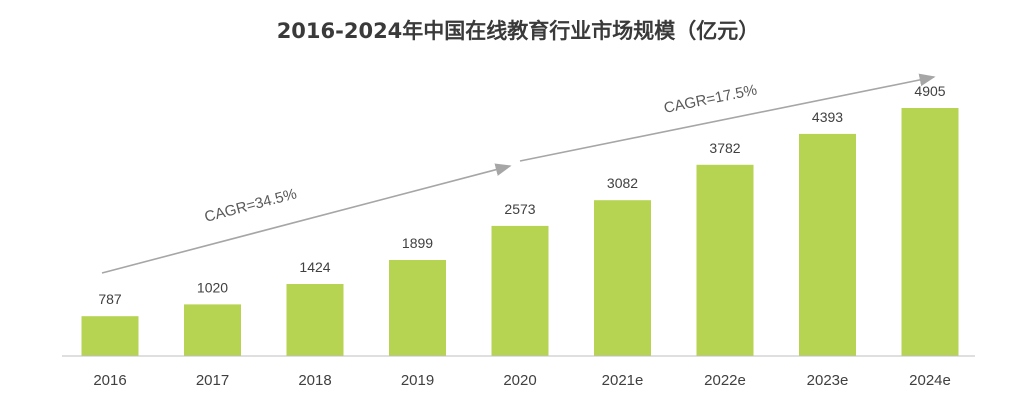 This screenshot has width=1036, height=401. Describe the element at coordinates (417, 243) in the screenshot. I see `value-label-2019: 1899` at that location.